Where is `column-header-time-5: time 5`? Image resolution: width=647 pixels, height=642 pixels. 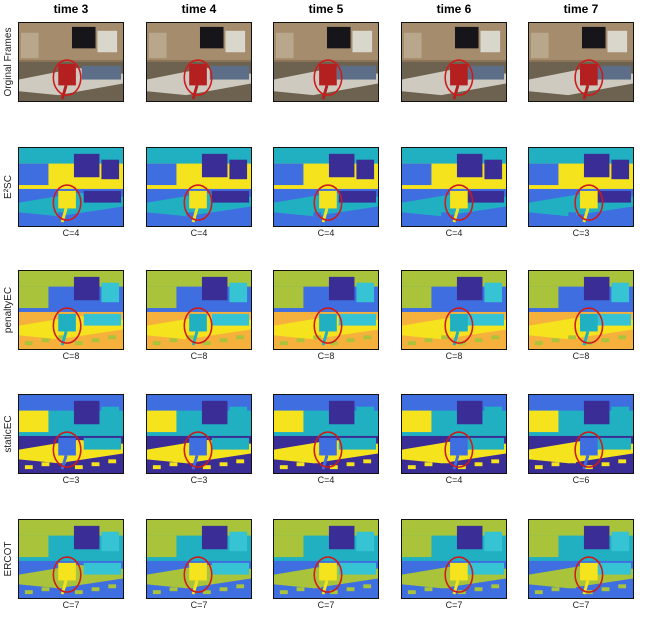 column-header-time-5: time 5 is located at coordinates (326, 9).